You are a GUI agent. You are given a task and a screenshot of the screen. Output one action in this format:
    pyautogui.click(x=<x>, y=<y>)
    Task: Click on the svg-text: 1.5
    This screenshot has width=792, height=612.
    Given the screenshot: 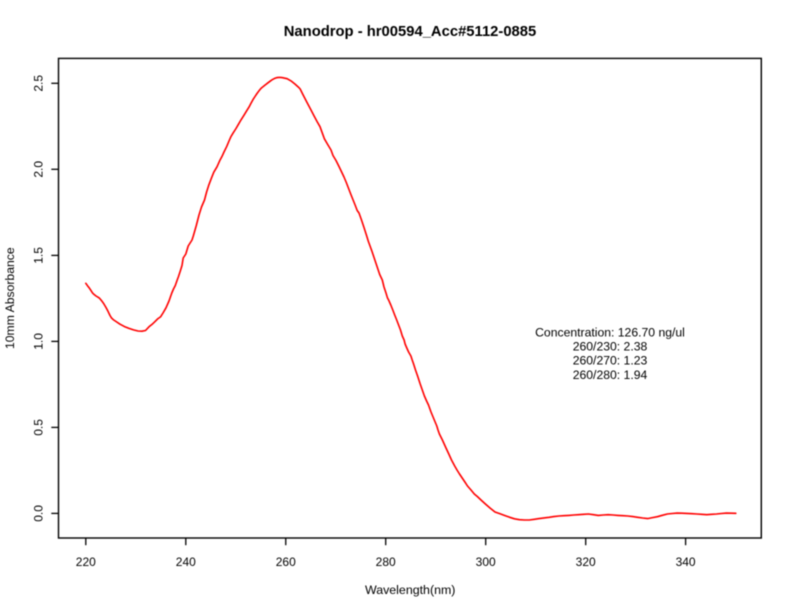 What is the action you would take?
    pyautogui.click(x=39, y=255)
    